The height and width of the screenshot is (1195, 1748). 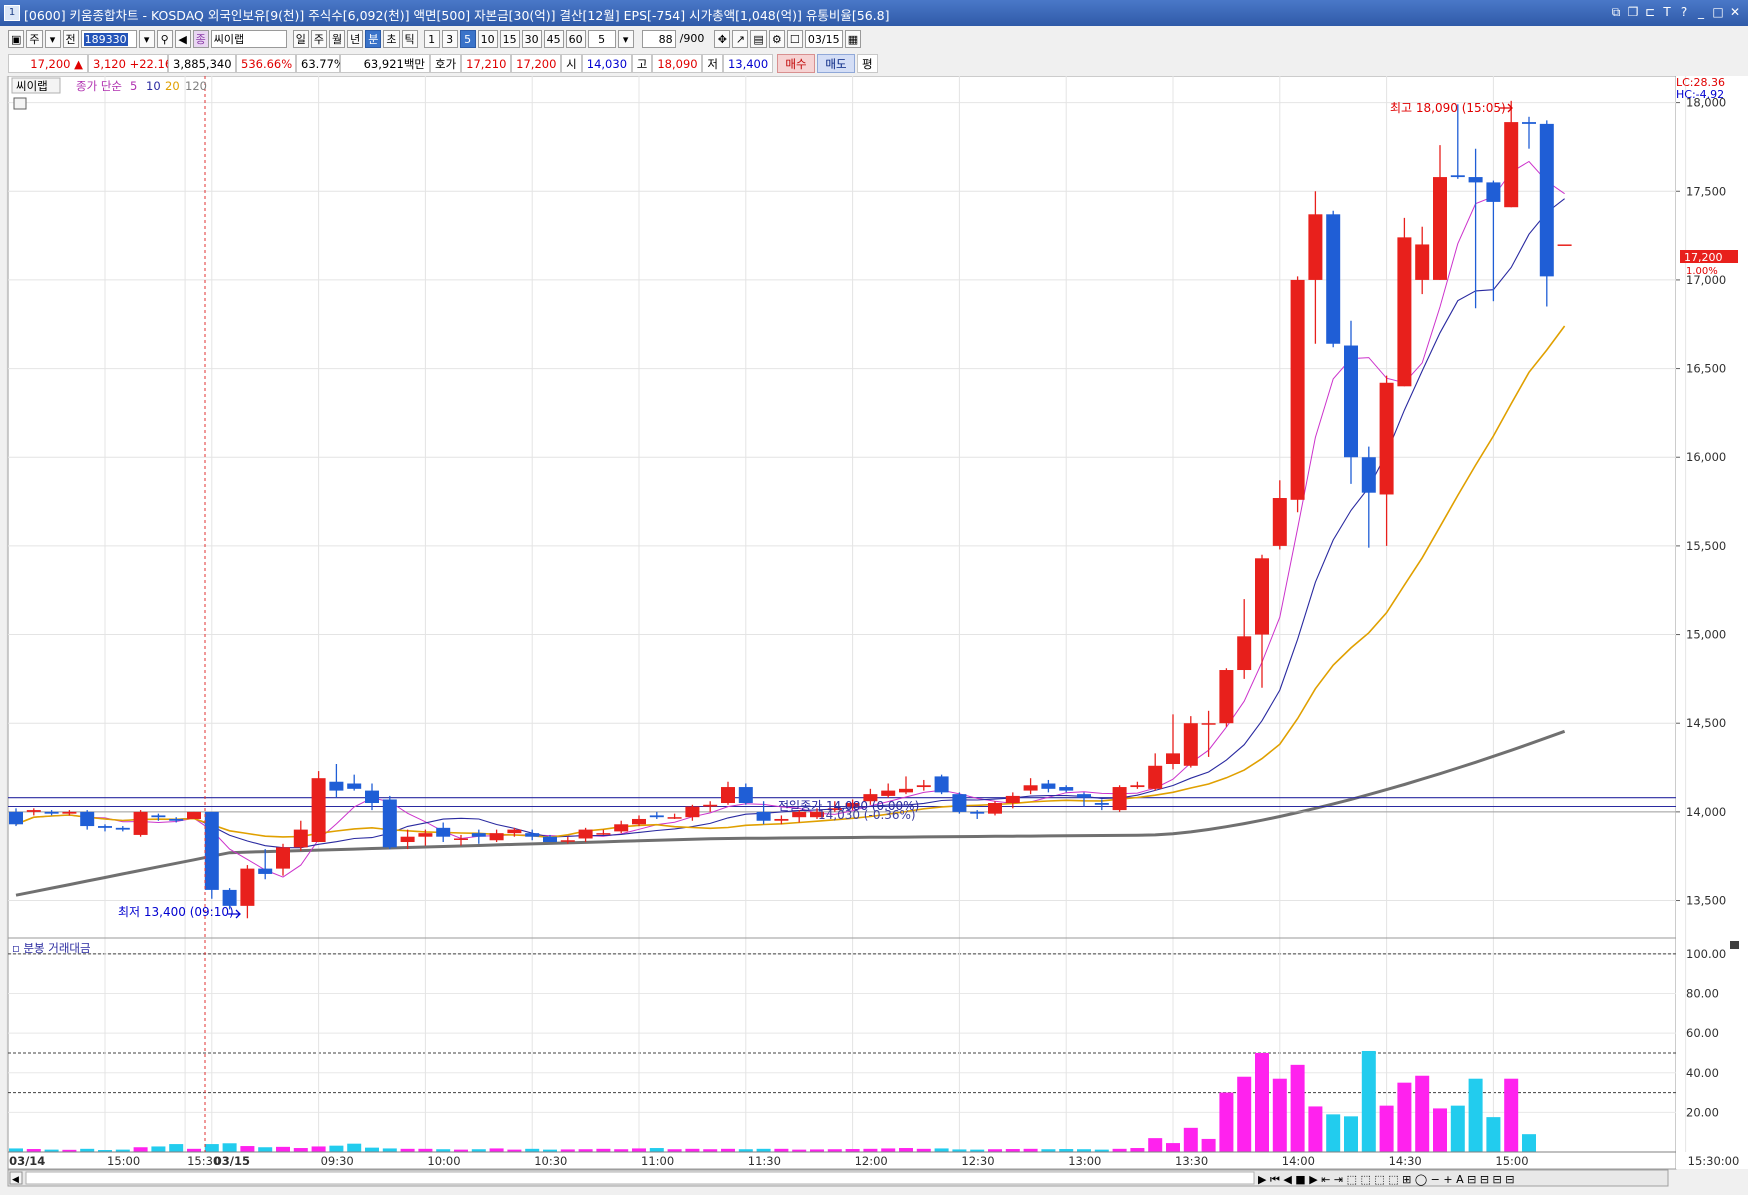 I want to click on time-tick-label: 15:00, so click(x=123, y=1161).